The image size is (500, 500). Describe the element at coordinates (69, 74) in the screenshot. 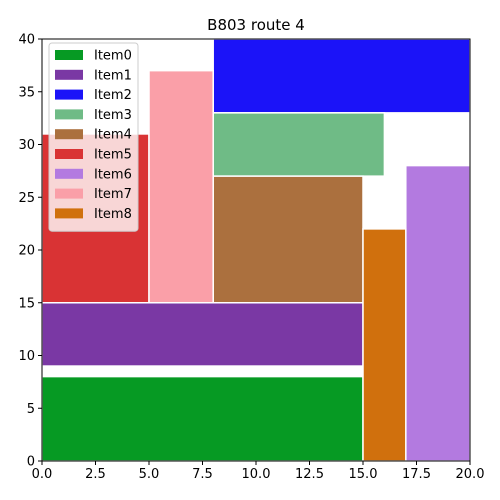

I see `legend-swatch-item1` at that location.